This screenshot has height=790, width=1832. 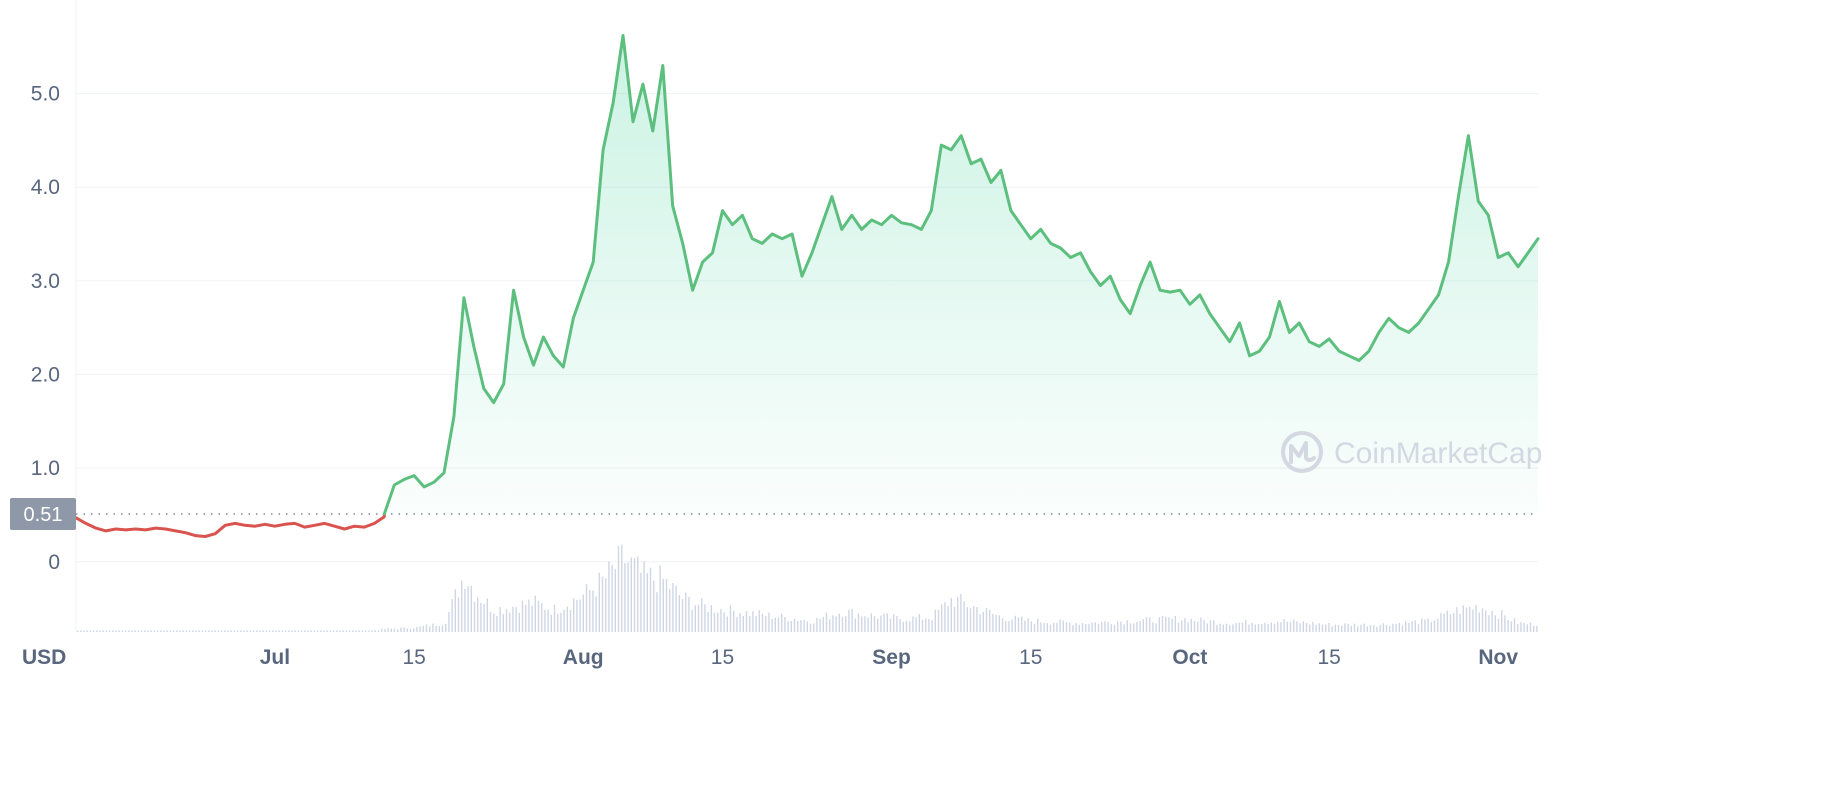 What do you see at coordinates (43, 514) in the screenshot?
I see `current-price-badge-bg` at bounding box center [43, 514].